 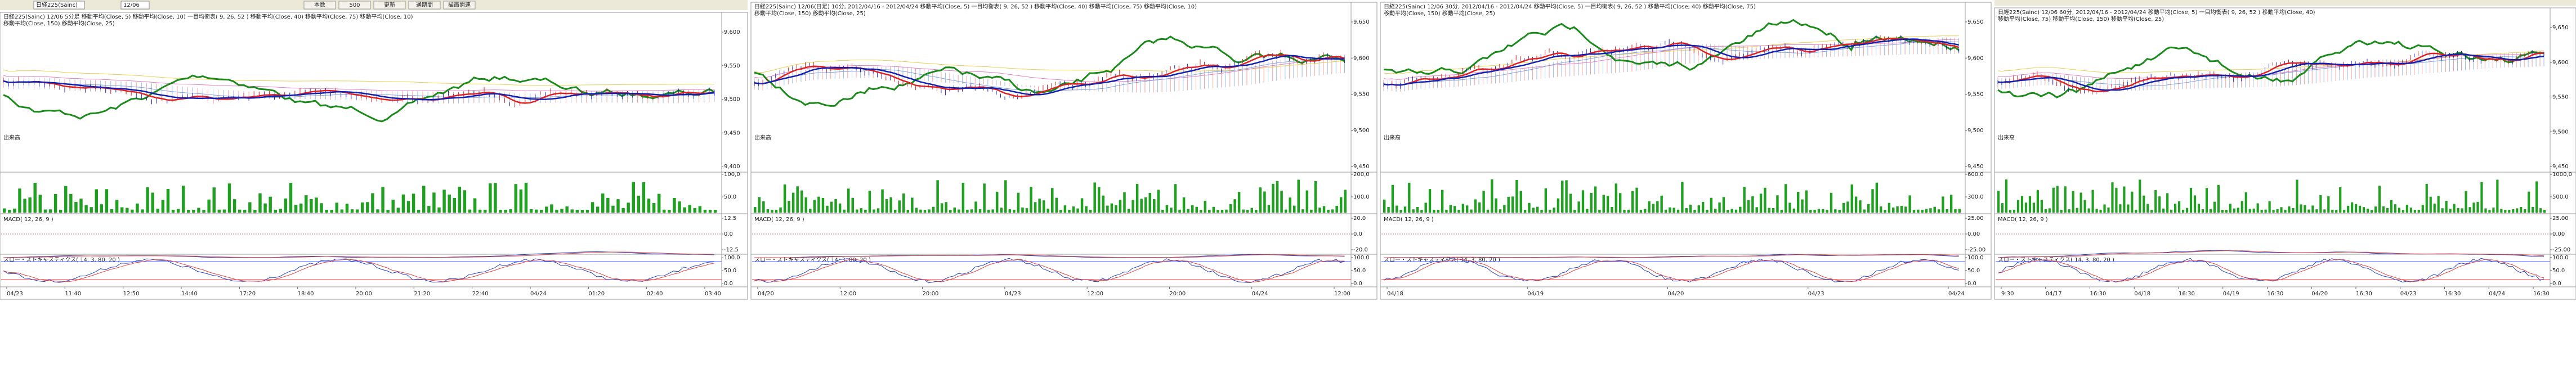 What do you see at coordinates (2562, 175) in the screenshot?
I see `y-tick-label: 1000,0` at bounding box center [2562, 175].